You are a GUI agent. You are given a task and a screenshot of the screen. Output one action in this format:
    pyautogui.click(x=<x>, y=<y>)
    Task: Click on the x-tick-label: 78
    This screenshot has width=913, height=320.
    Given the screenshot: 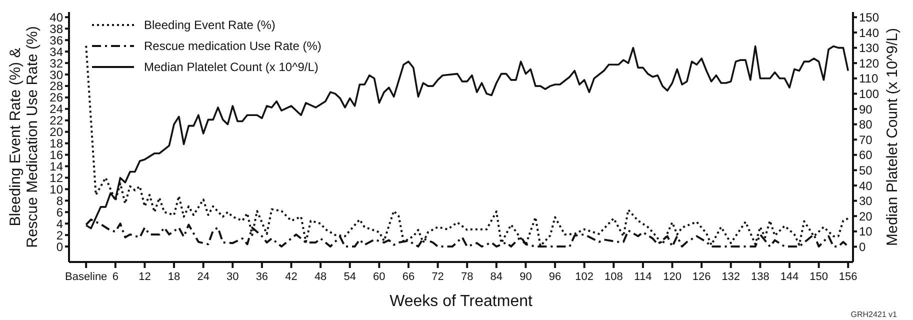 What is the action you would take?
    pyautogui.click(x=467, y=277)
    